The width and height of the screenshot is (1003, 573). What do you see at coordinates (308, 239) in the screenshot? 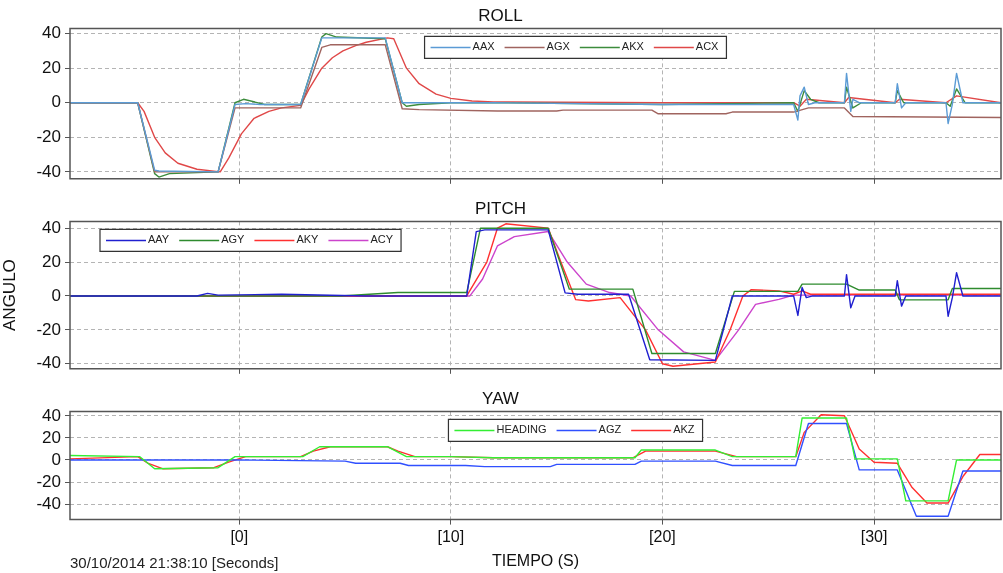
I see `legend-label: AKY` at bounding box center [308, 239].